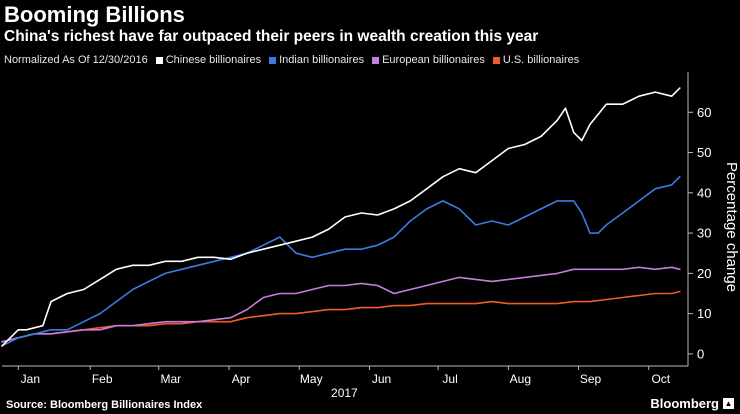 The height and width of the screenshot is (414, 740). Describe the element at coordinates (76, 60) in the screenshot. I see `legend-note: Normalized As Of 12/30/2016` at that location.